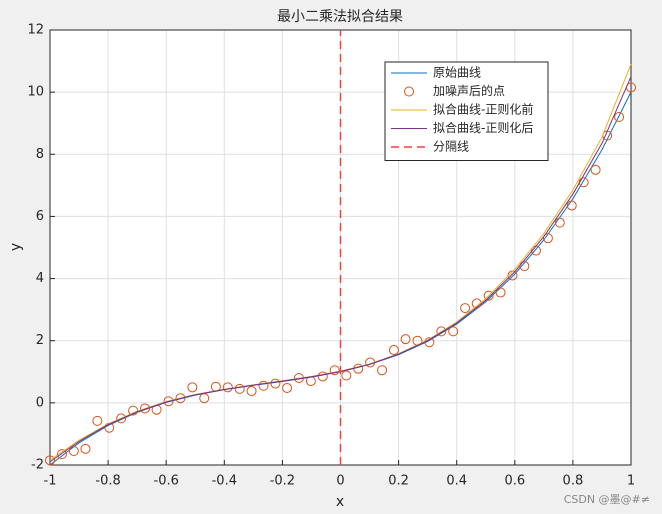 Image resolution: width=662 pixels, height=514 pixels. I want to click on y-tick-label: -2, so click(37, 465).